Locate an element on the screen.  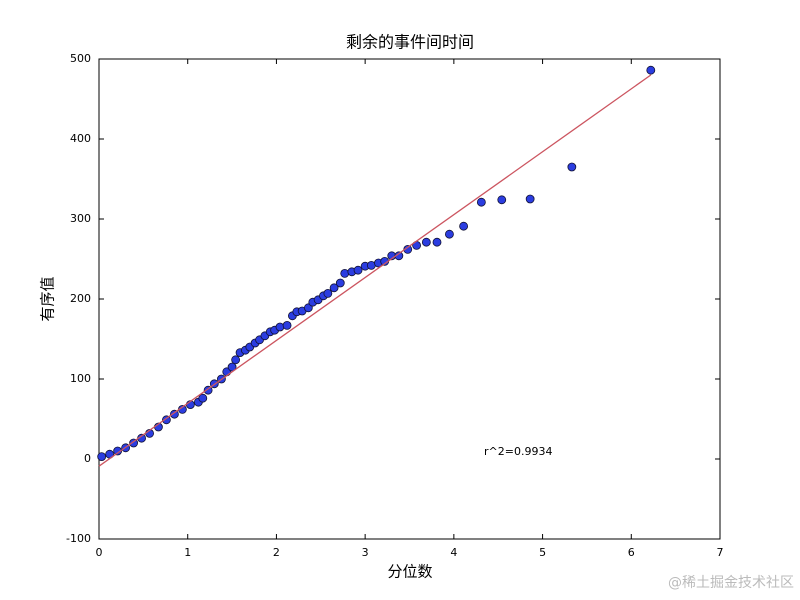
annotation: r^2=0.9934 is located at coordinates (518, 451).